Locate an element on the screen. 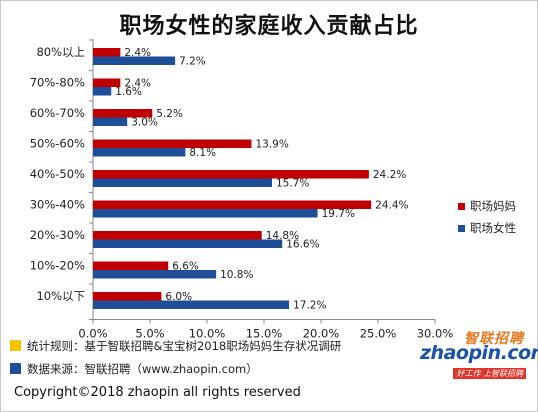  x-tick-label: 20.0% is located at coordinates (321, 334).